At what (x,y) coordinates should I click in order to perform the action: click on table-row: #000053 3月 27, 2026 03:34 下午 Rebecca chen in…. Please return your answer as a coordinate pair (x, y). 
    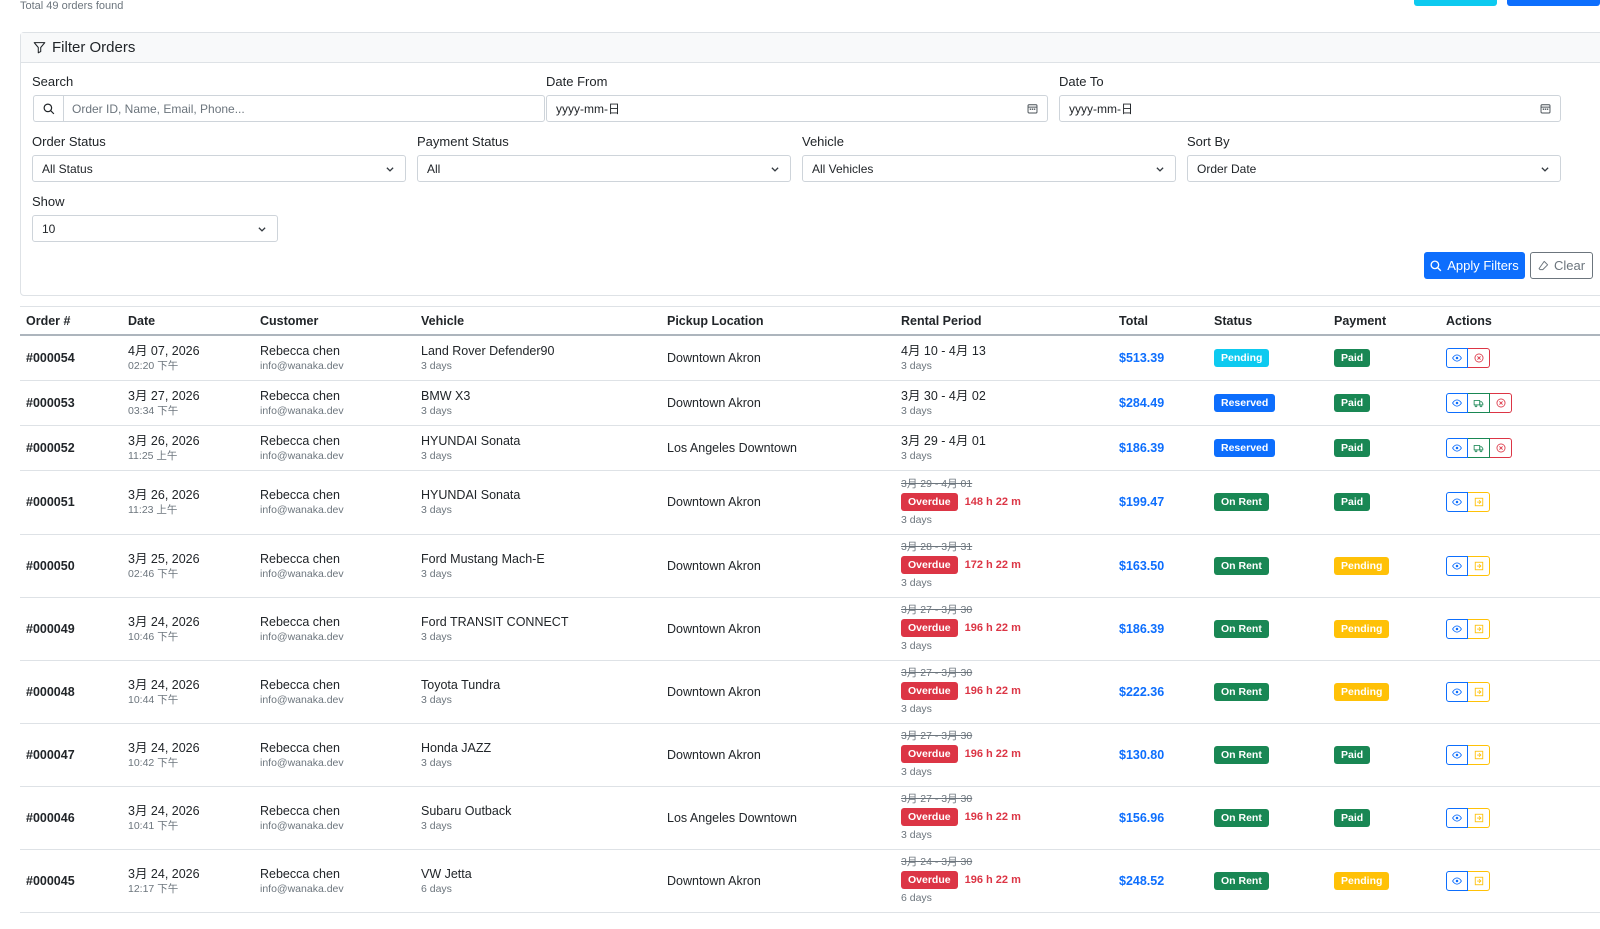
    Looking at the image, I should click on (810, 403).